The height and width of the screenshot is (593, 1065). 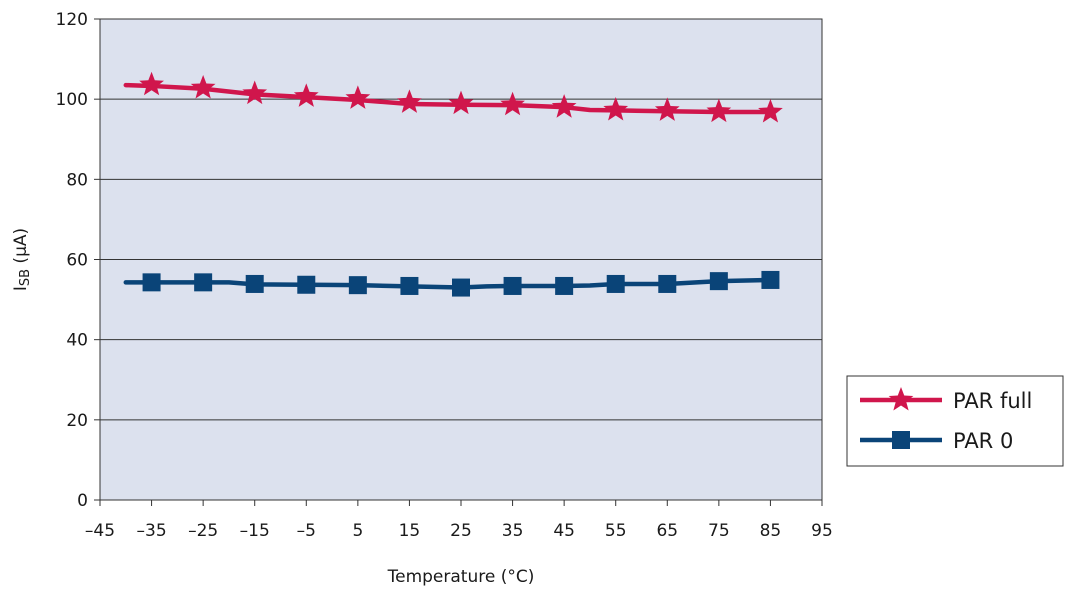 I want to click on legend-item: PAR 0, so click(x=936, y=441).